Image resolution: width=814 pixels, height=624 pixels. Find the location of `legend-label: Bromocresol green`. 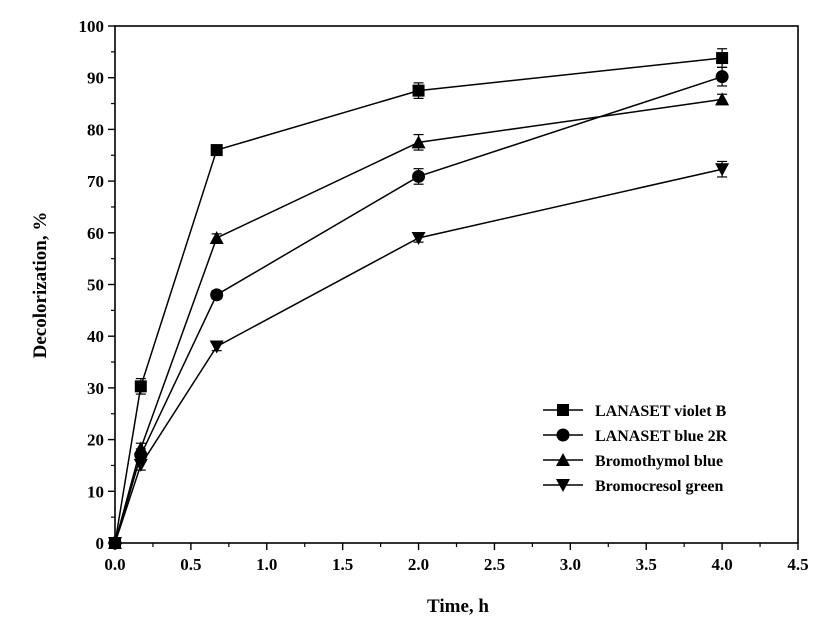

legend-label: Bromocresol green is located at coordinates (659, 486).